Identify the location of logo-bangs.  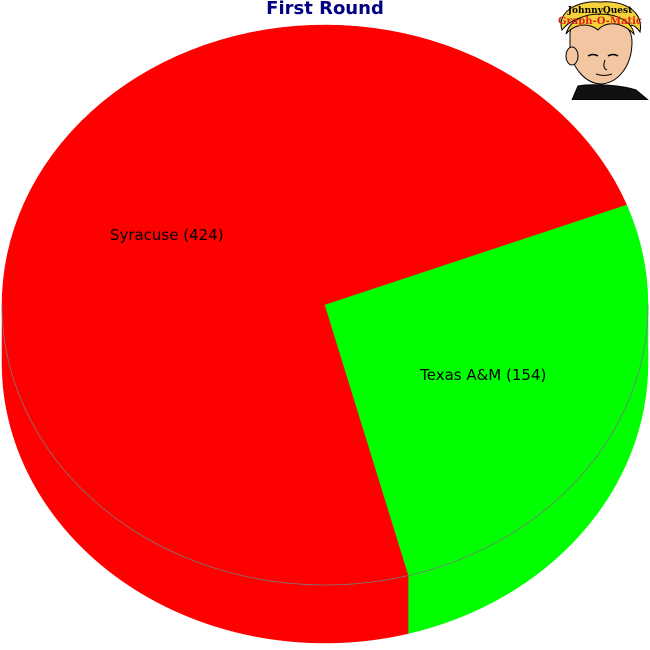
(600, 24).